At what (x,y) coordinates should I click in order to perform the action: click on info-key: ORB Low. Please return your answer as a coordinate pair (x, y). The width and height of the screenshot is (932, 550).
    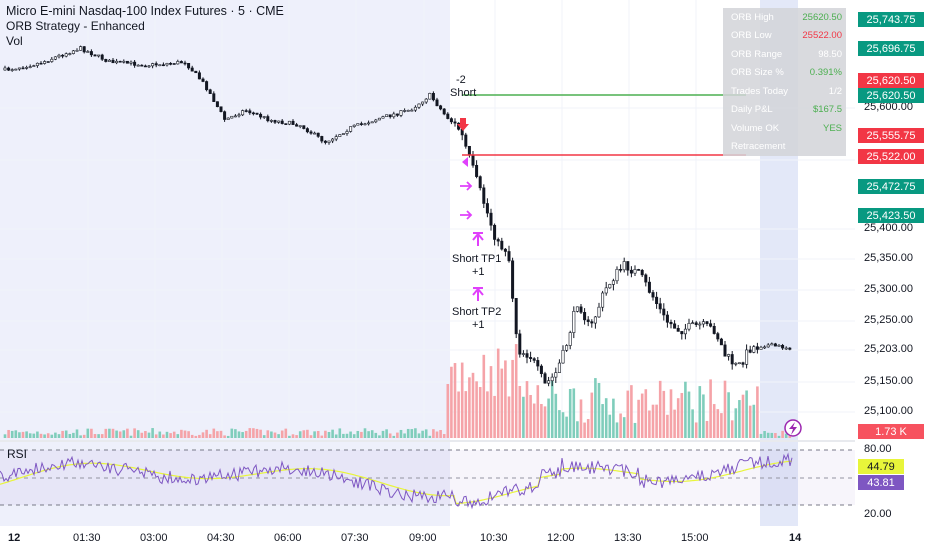
    Looking at the image, I should click on (751, 36).